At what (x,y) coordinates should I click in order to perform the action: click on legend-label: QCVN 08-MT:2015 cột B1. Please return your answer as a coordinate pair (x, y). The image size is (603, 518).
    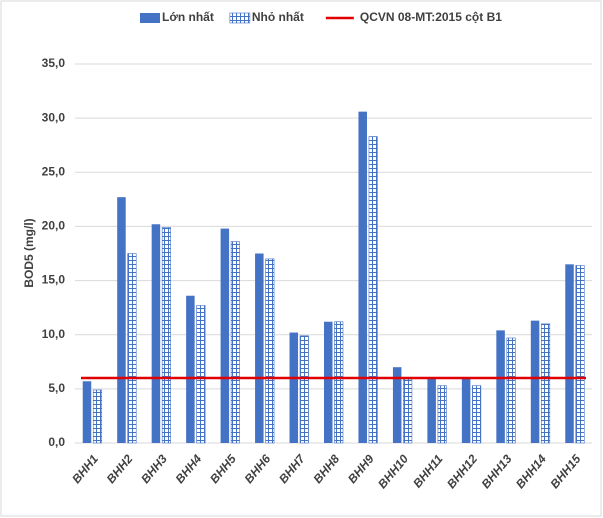
    Looking at the image, I should click on (431, 17).